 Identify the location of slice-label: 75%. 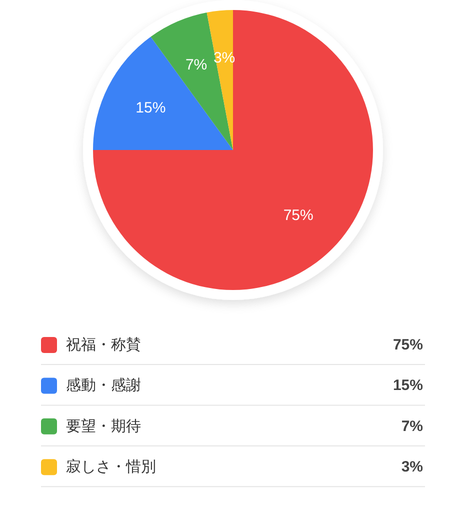
(298, 215).